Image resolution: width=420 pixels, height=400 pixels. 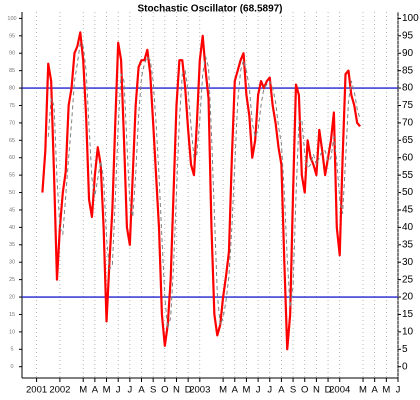 What do you see at coordinates (408, 105) in the screenshot?
I see `y-tick-label-right: 75` at bounding box center [408, 105].